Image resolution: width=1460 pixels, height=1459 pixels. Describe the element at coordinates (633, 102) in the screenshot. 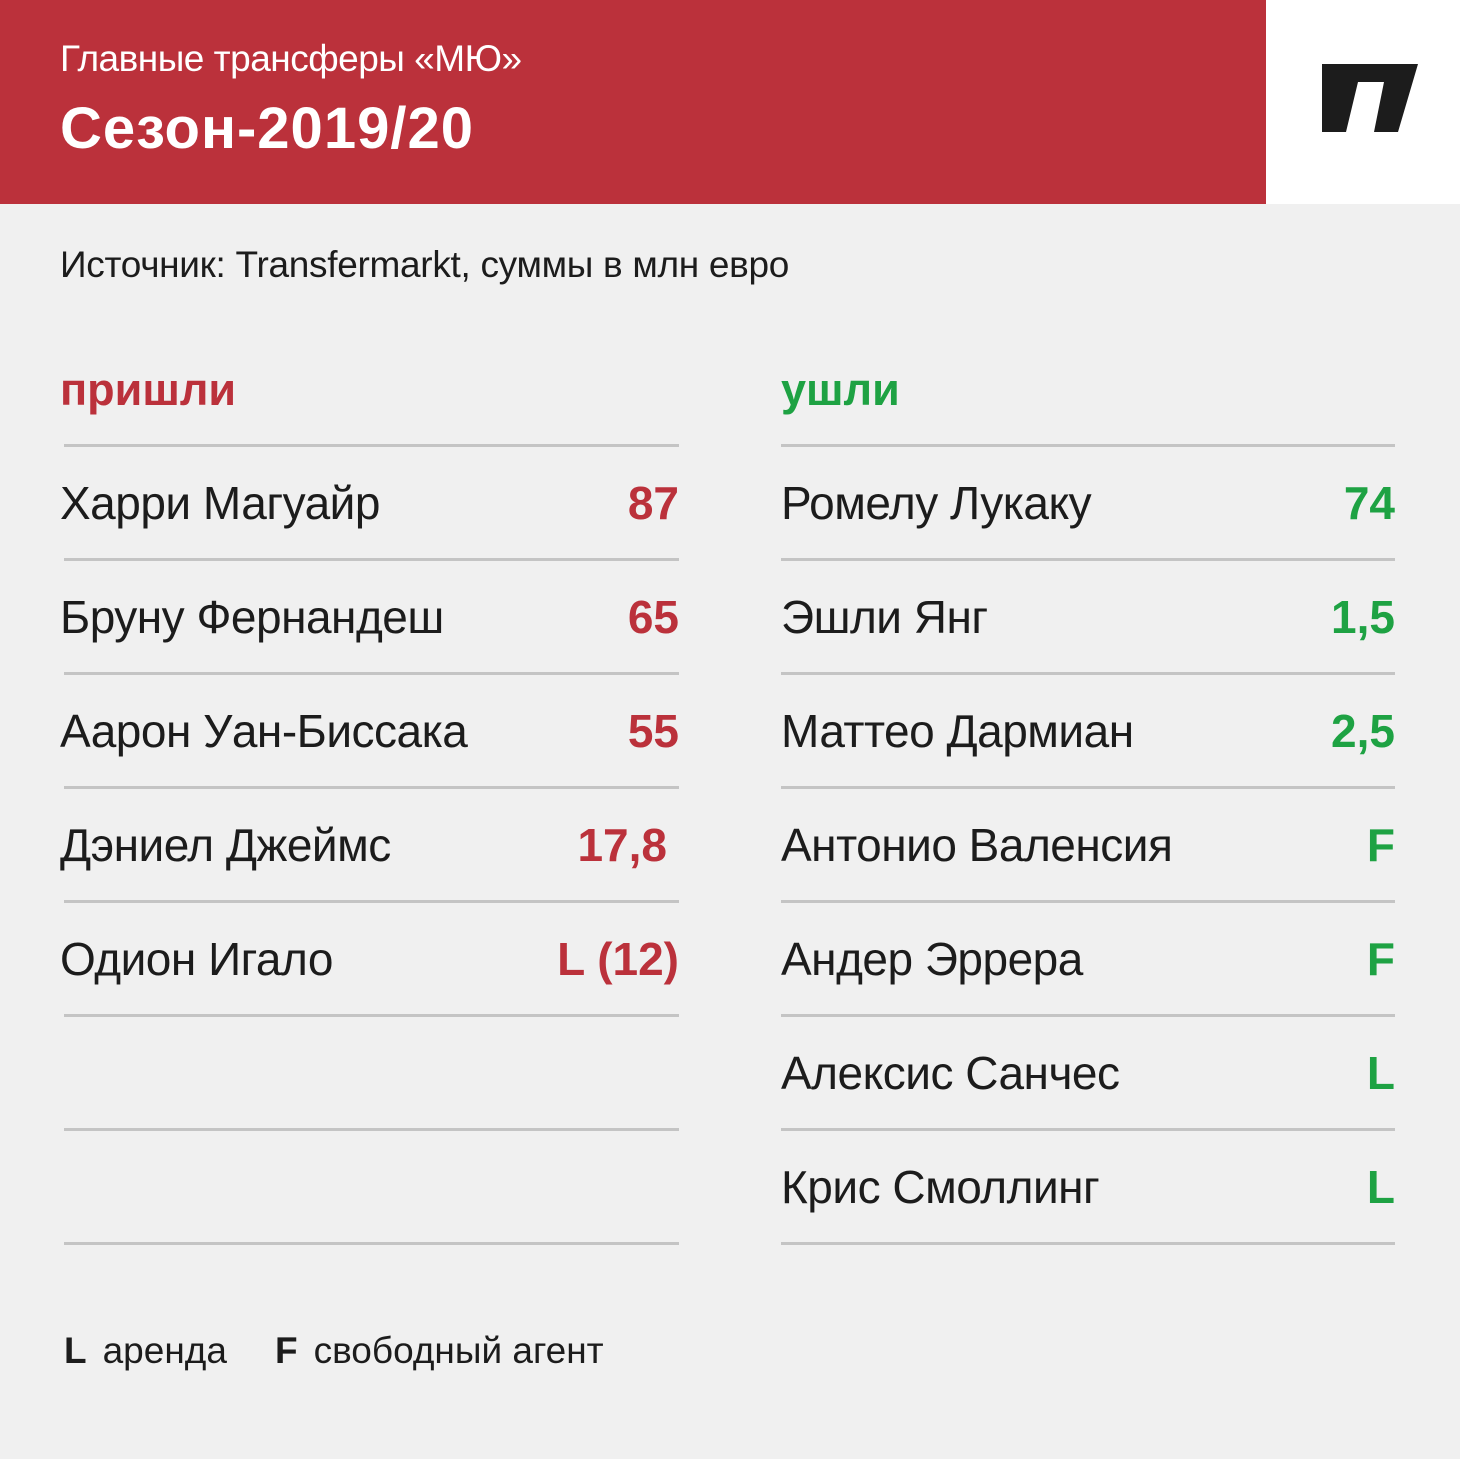

I see `header-banner: Главные трансферы «МЮ» Сезон-2019/20` at that location.